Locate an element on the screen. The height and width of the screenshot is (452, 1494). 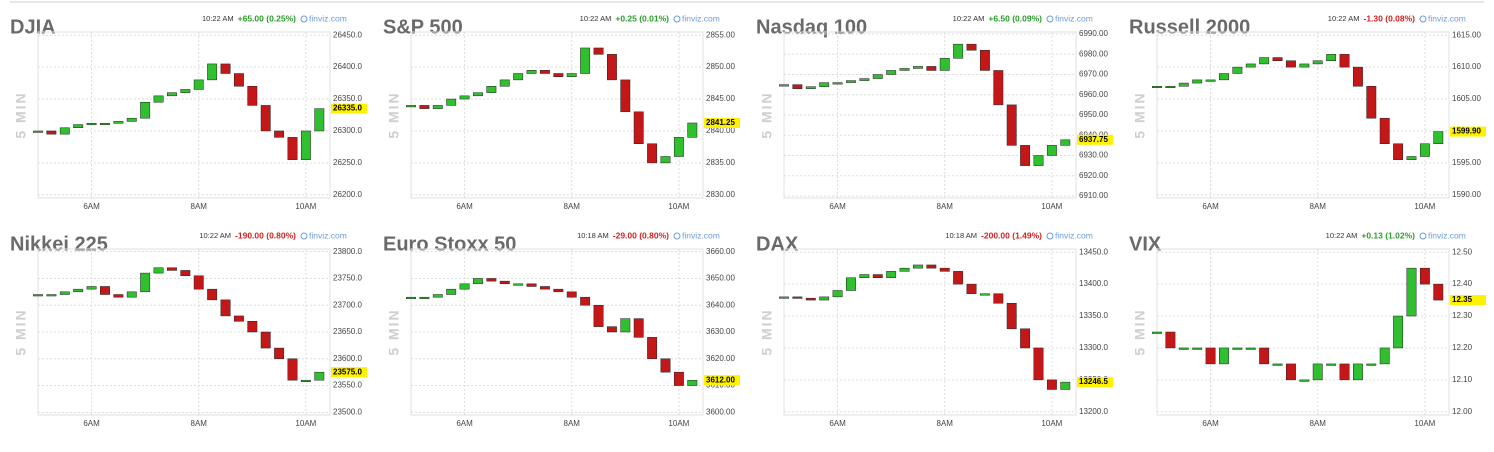
timestamp: 10:22 AM is located at coordinates (215, 235).